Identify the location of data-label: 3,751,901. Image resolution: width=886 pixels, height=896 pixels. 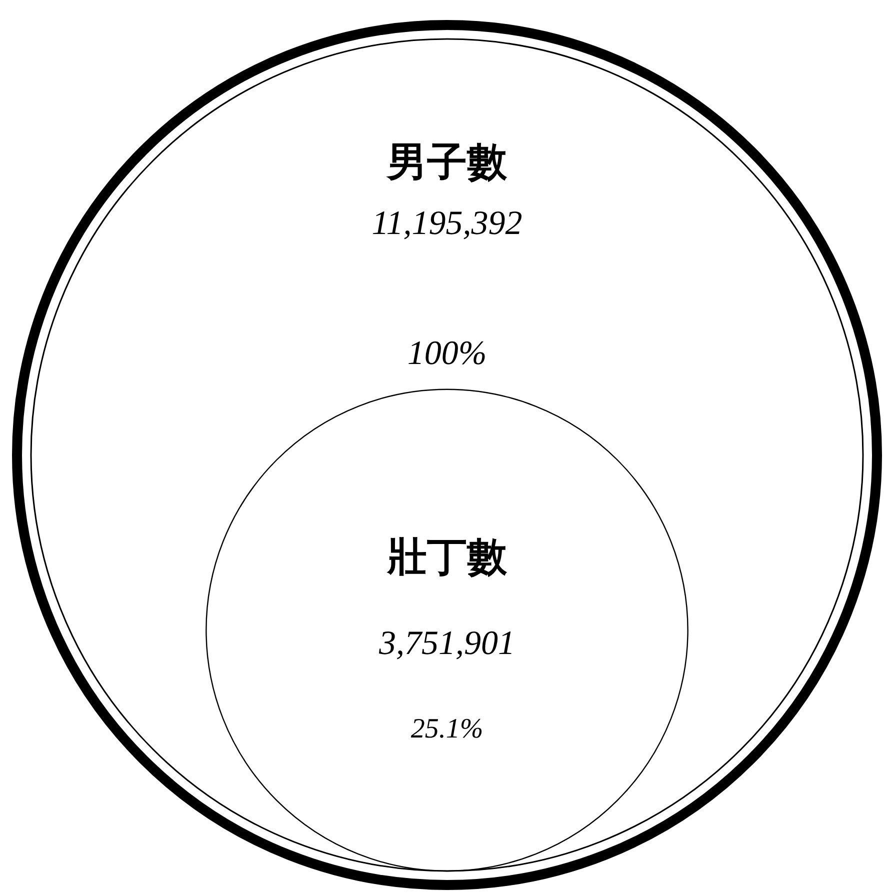
(446, 643).